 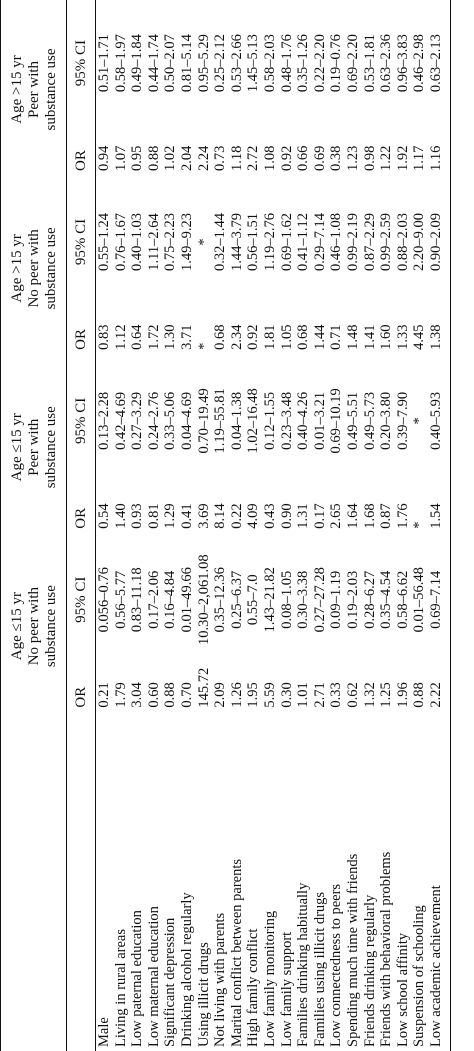 What do you see at coordinates (170, 516) in the screenshot?
I see `odds-ratio-cell: 1.29` at bounding box center [170, 516].